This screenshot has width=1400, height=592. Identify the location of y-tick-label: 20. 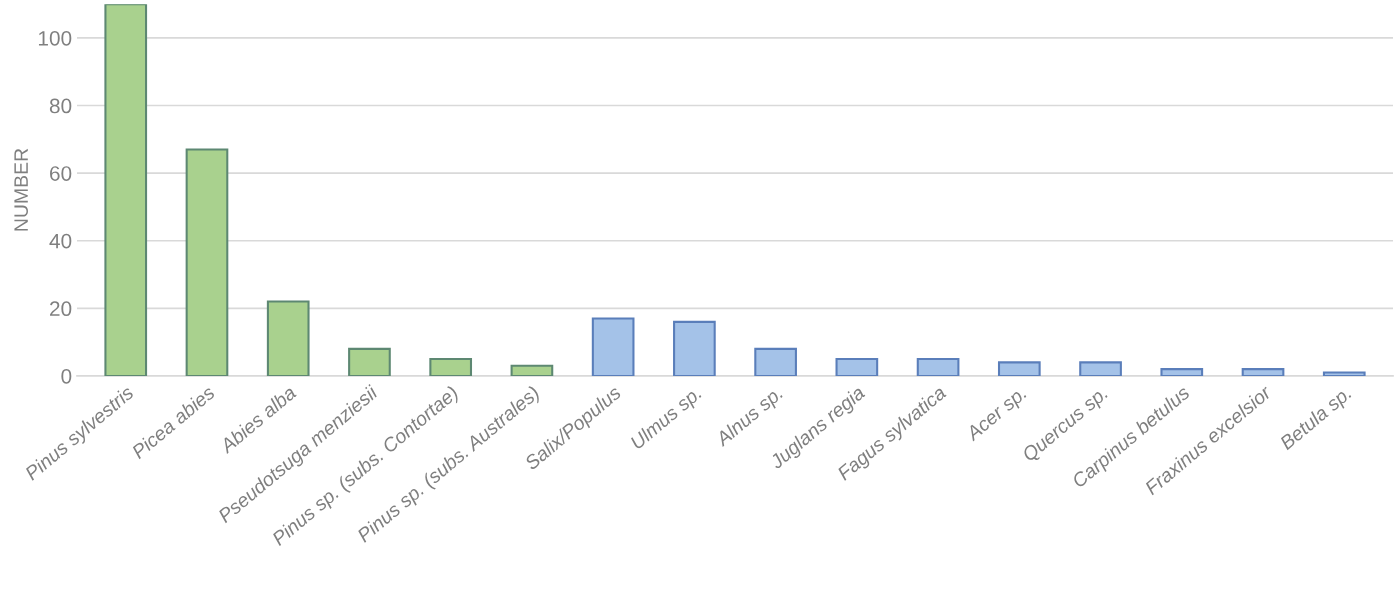
(61, 309).